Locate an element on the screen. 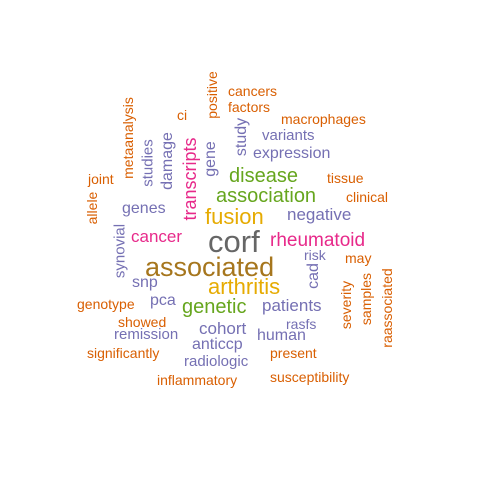 The image size is (480, 480). word-remission: remission is located at coordinates (146, 334).